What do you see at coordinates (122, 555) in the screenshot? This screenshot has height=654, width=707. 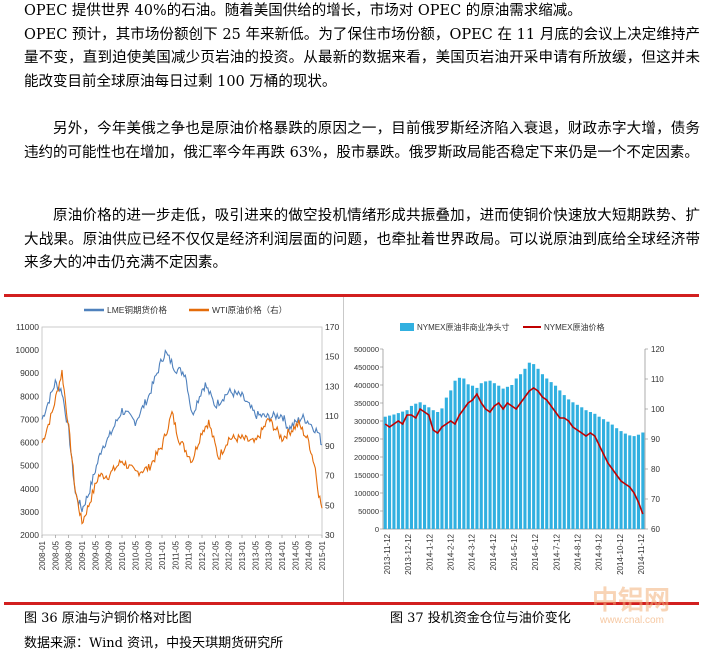 I see `x-tick-label: 2010-01` at bounding box center [122, 555].